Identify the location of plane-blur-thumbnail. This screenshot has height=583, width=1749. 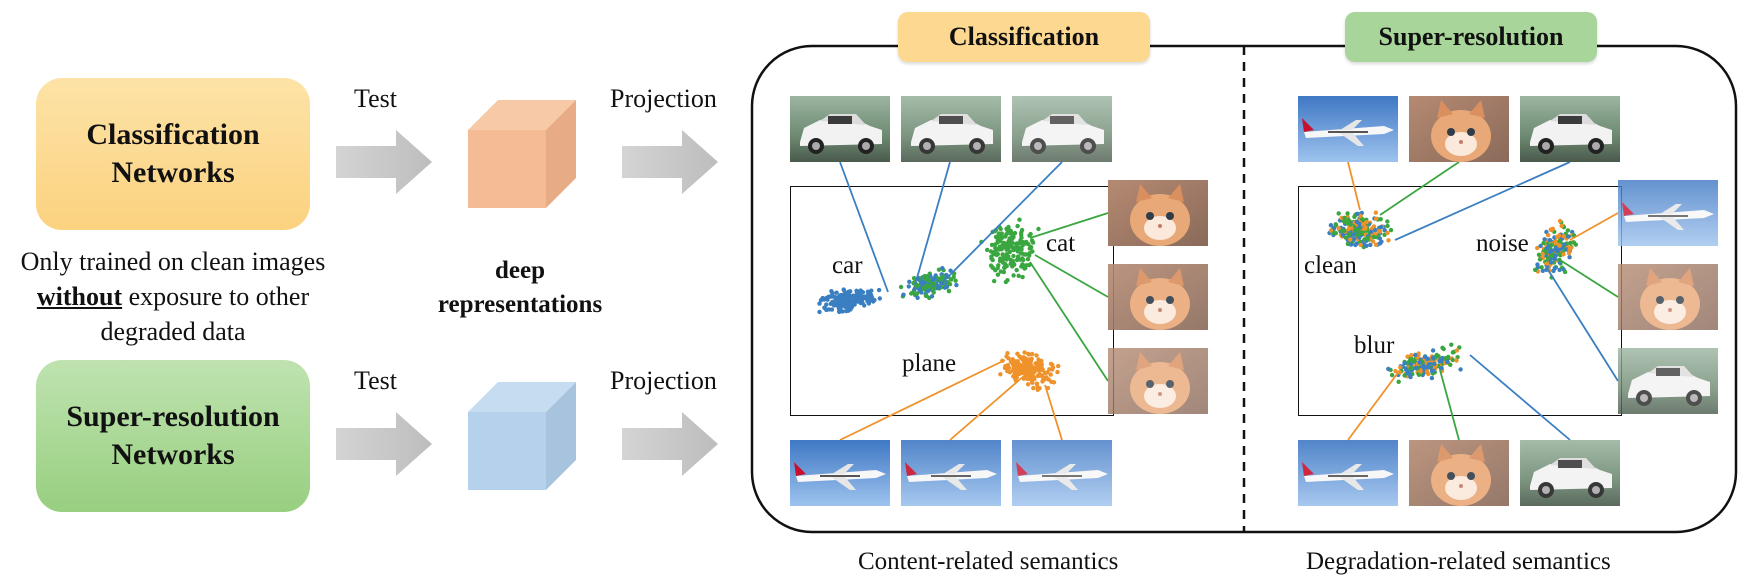
(951, 473).